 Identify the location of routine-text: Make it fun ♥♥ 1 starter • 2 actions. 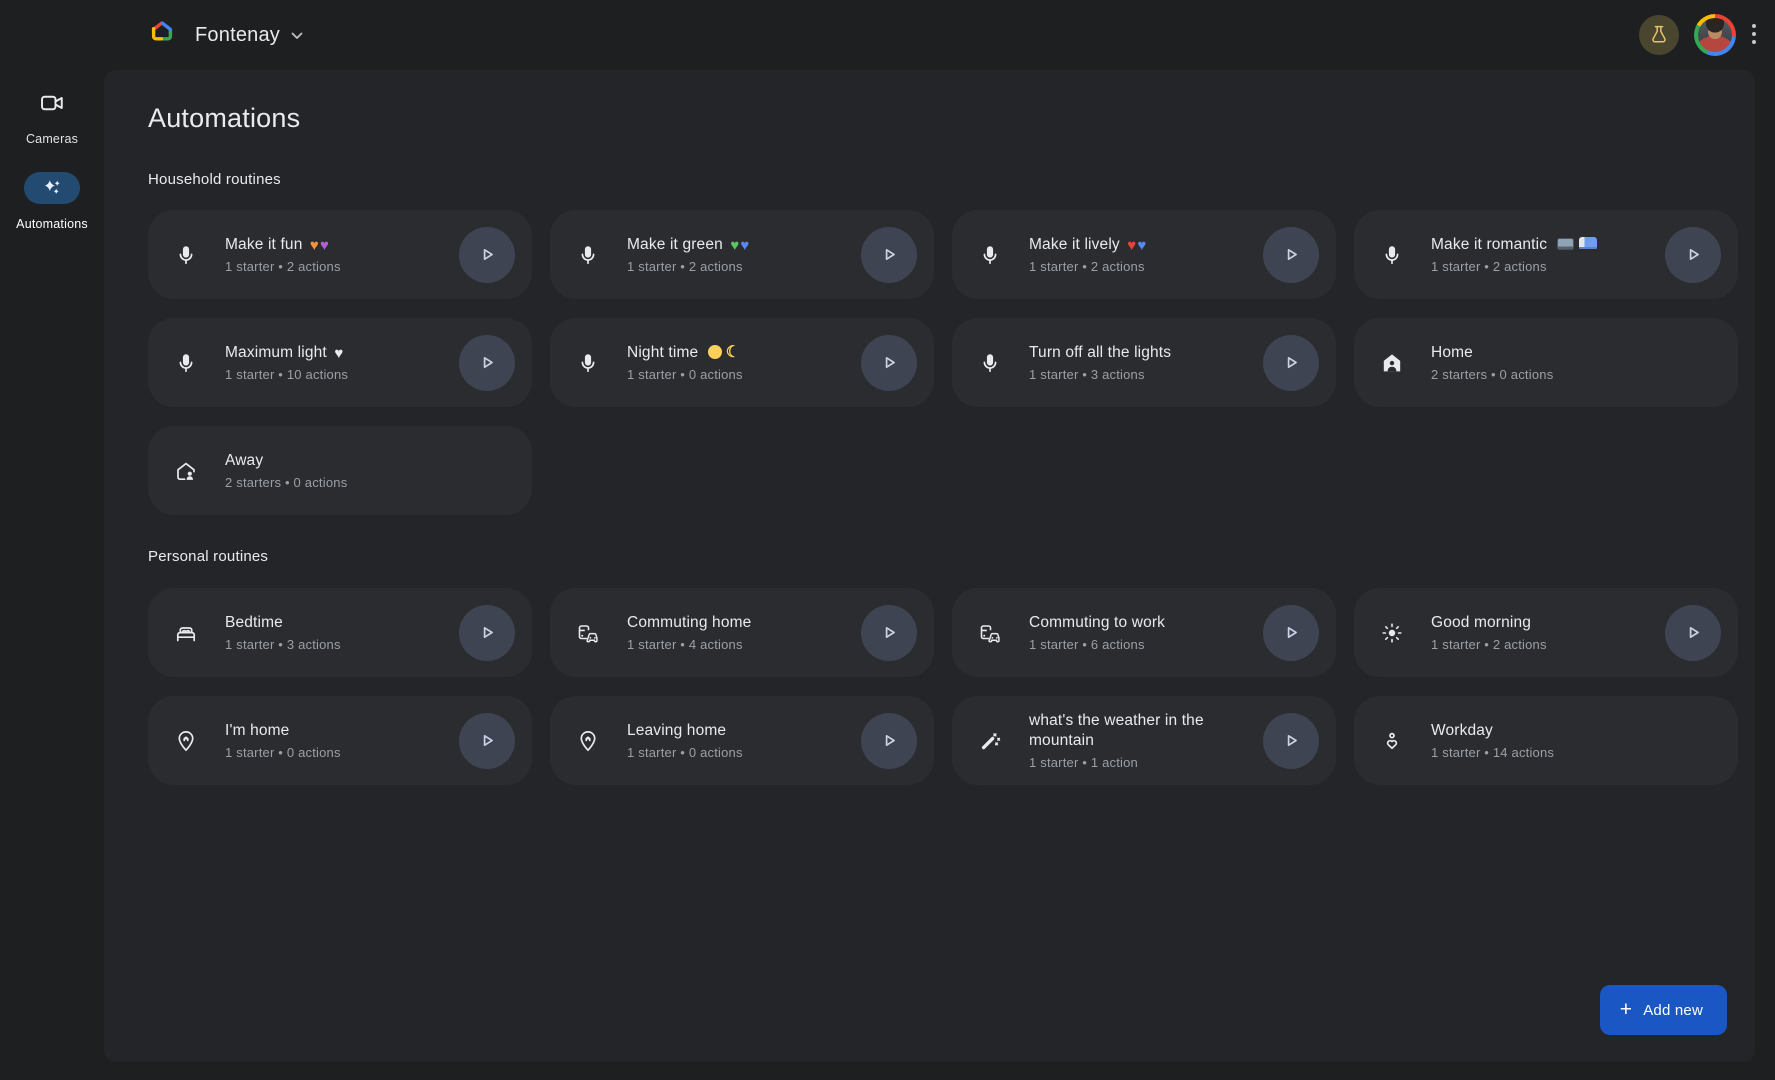
(342, 254).